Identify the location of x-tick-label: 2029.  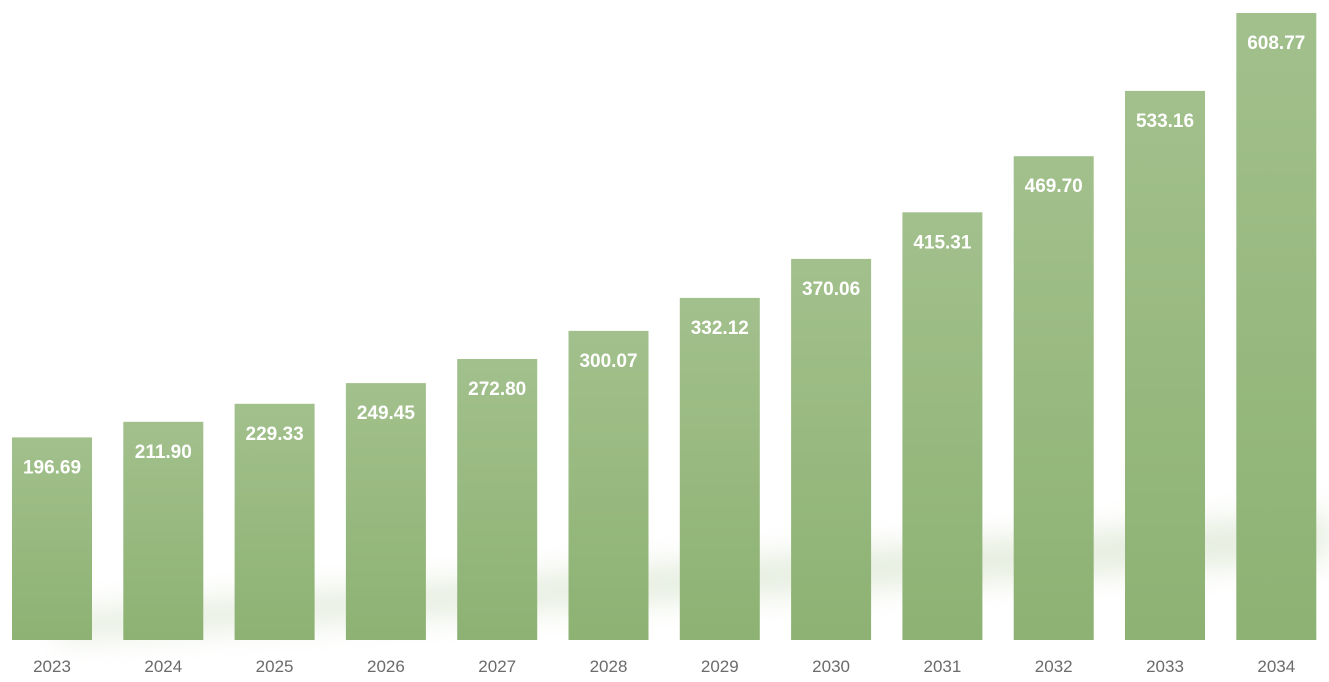
(720, 666).